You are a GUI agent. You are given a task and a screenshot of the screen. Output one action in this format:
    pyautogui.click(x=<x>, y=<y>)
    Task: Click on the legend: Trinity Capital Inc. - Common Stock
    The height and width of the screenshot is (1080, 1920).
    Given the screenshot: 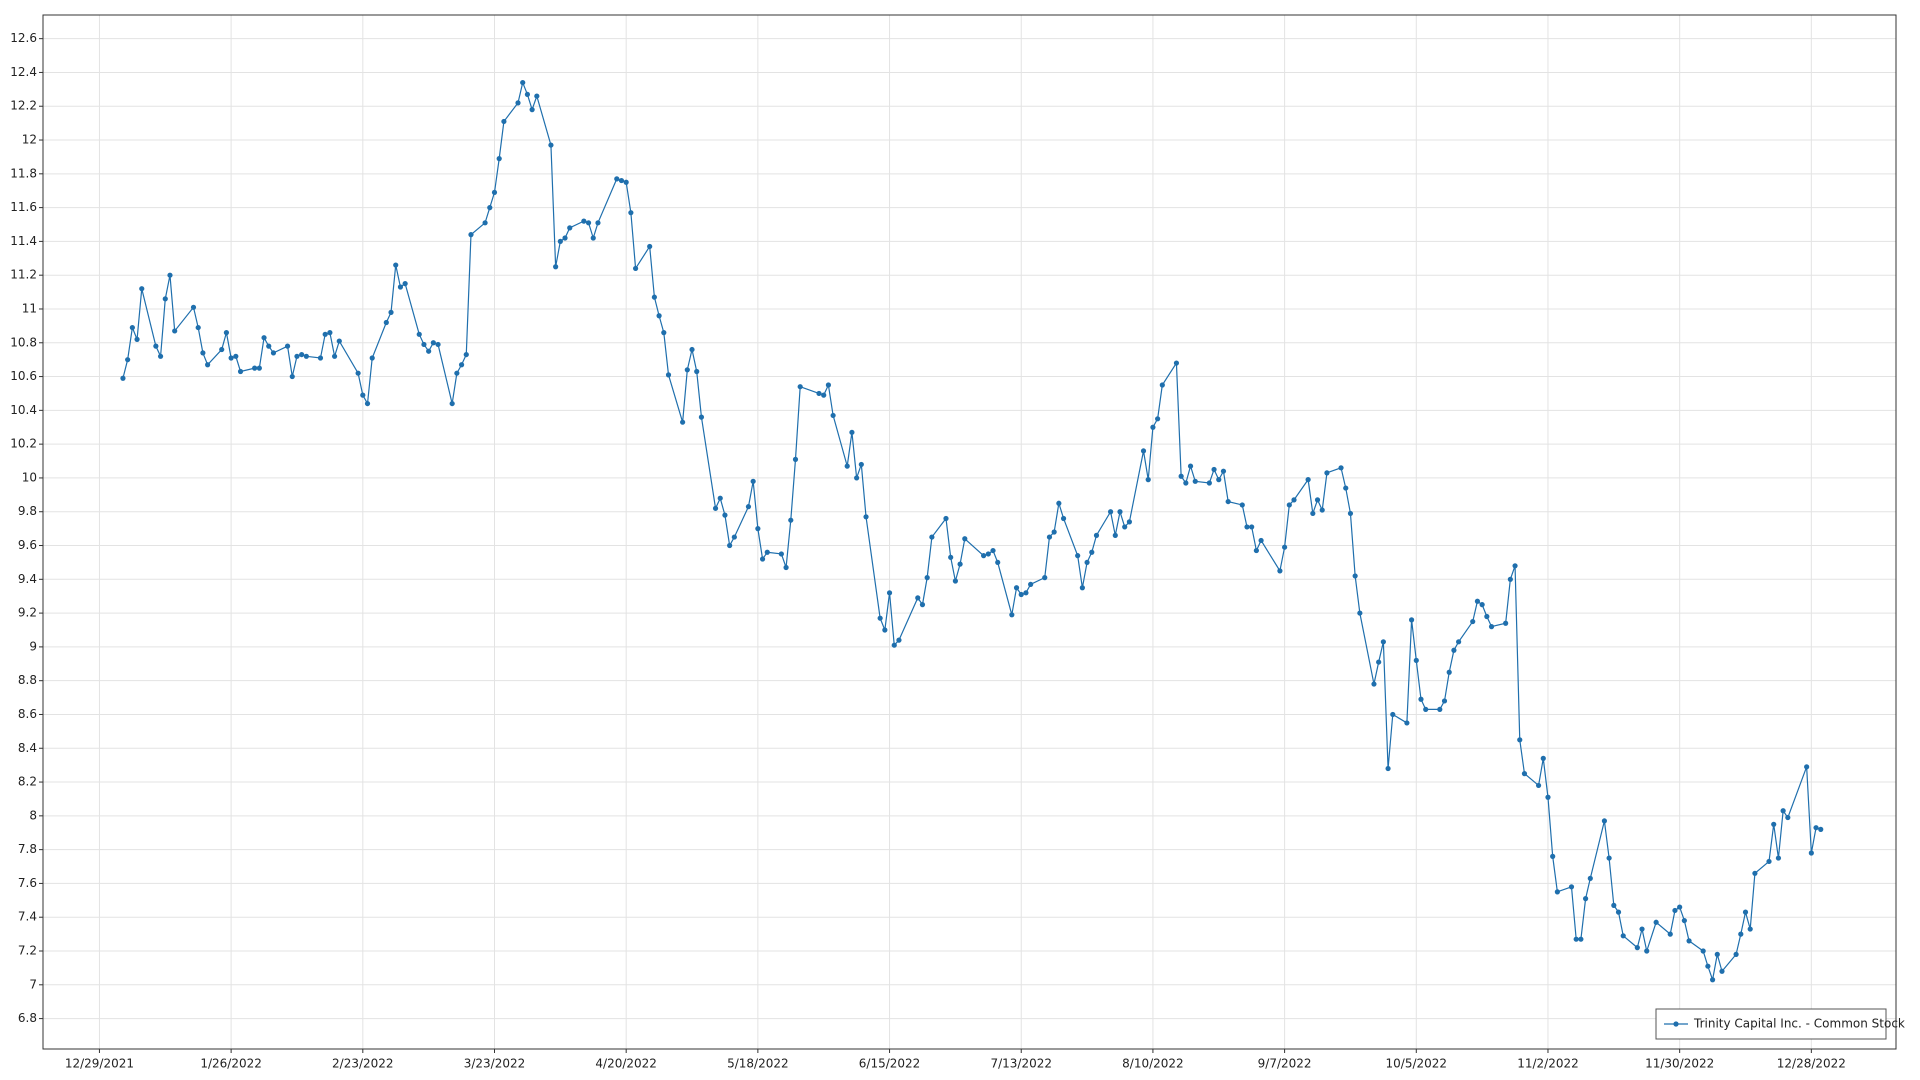 What is the action you would take?
    pyautogui.click(x=1780, y=1024)
    